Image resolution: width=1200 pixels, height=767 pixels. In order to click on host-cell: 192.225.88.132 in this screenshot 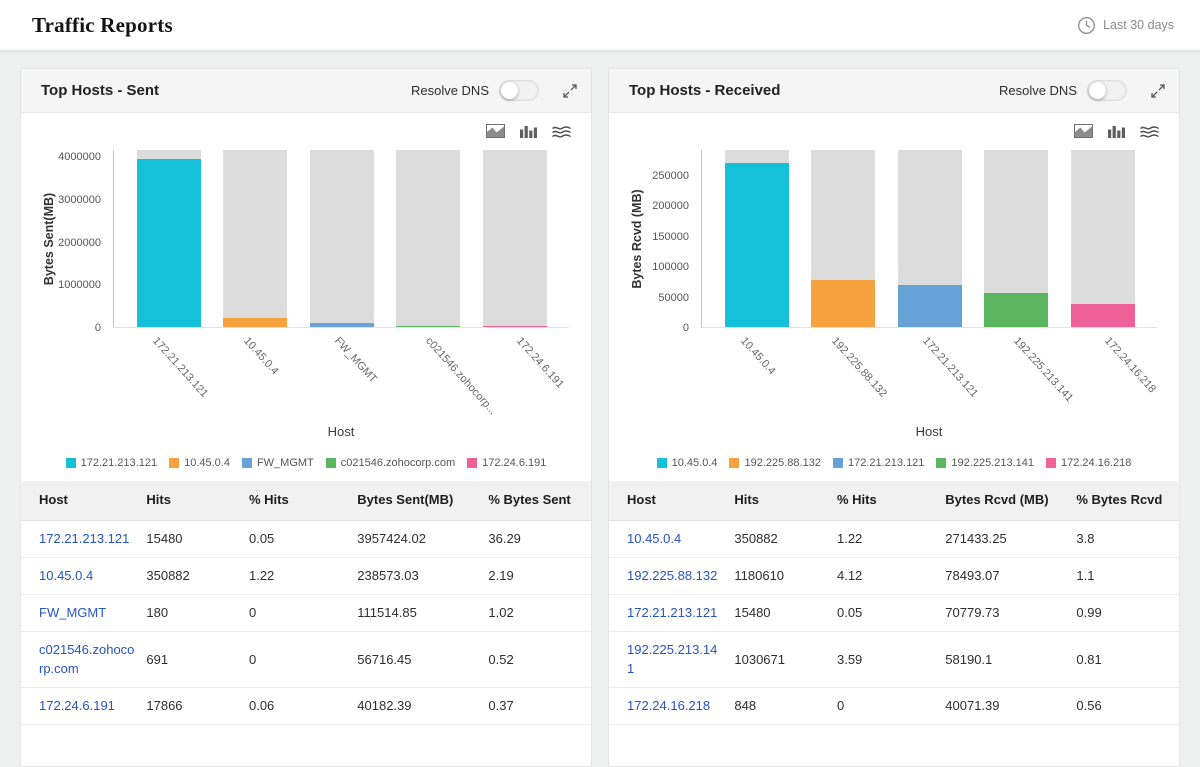, I will do `click(672, 576)`.